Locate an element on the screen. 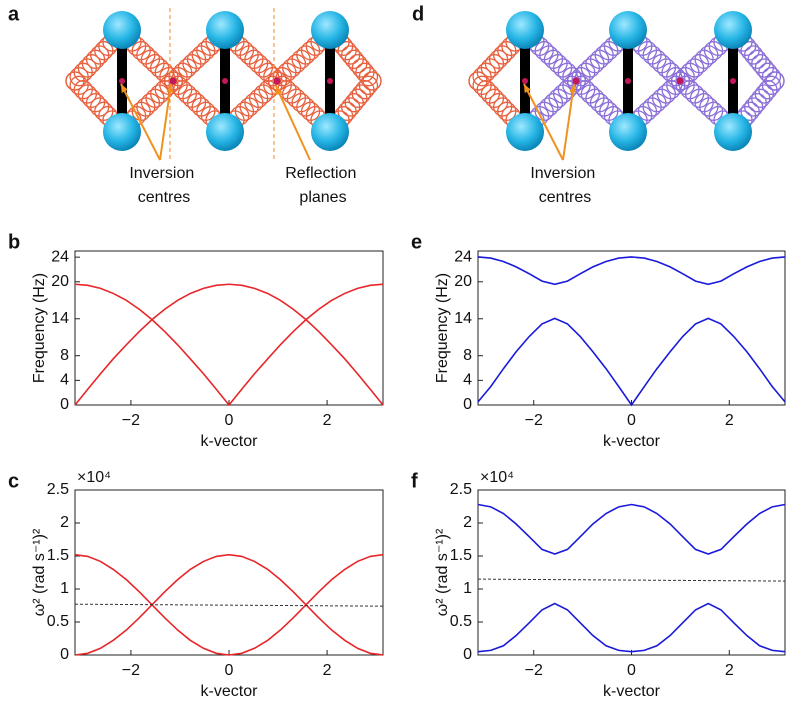  panel-label: e is located at coordinates (416, 242).